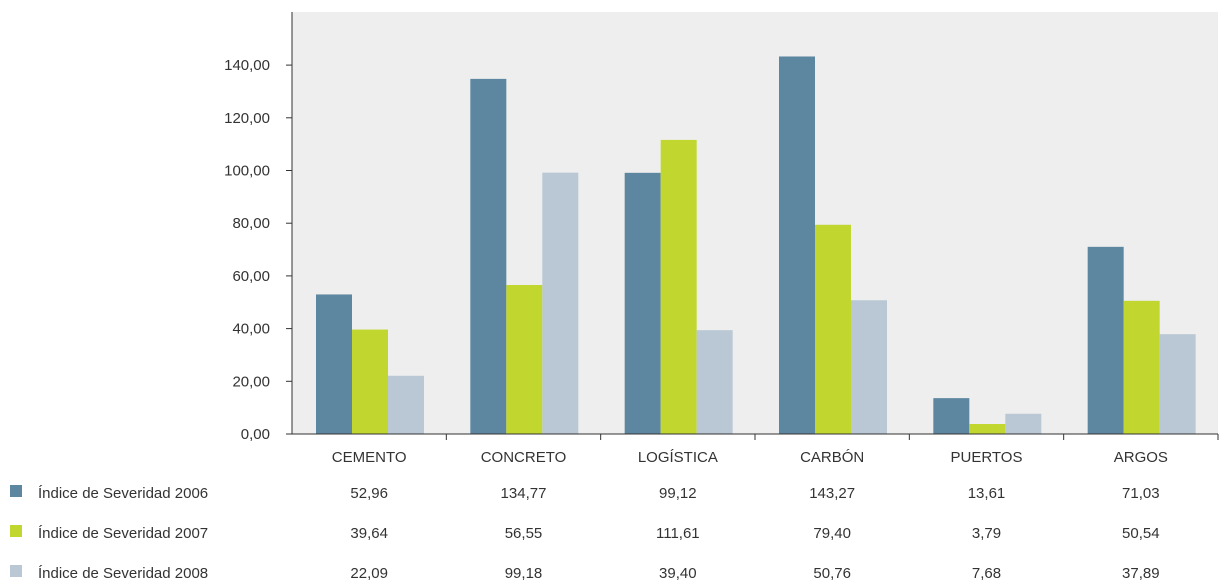  What do you see at coordinates (1141, 573) in the screenshot?
I see `data-table-cell: 37,89` at bounding box center [1141, 573].